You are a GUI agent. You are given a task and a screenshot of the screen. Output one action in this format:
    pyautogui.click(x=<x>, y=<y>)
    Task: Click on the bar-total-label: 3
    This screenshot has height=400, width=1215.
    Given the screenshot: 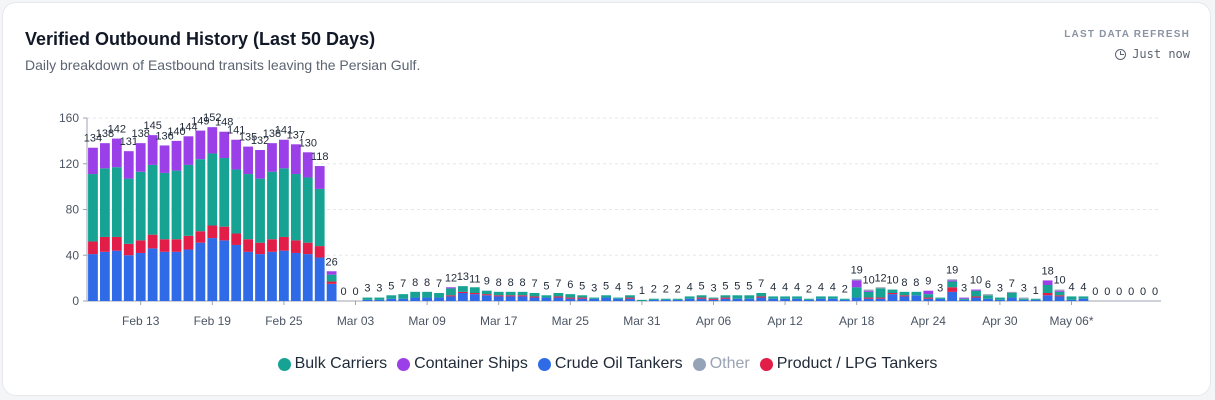 What is the action you would take?
    pyautogui.click(x=964, y=289)
    